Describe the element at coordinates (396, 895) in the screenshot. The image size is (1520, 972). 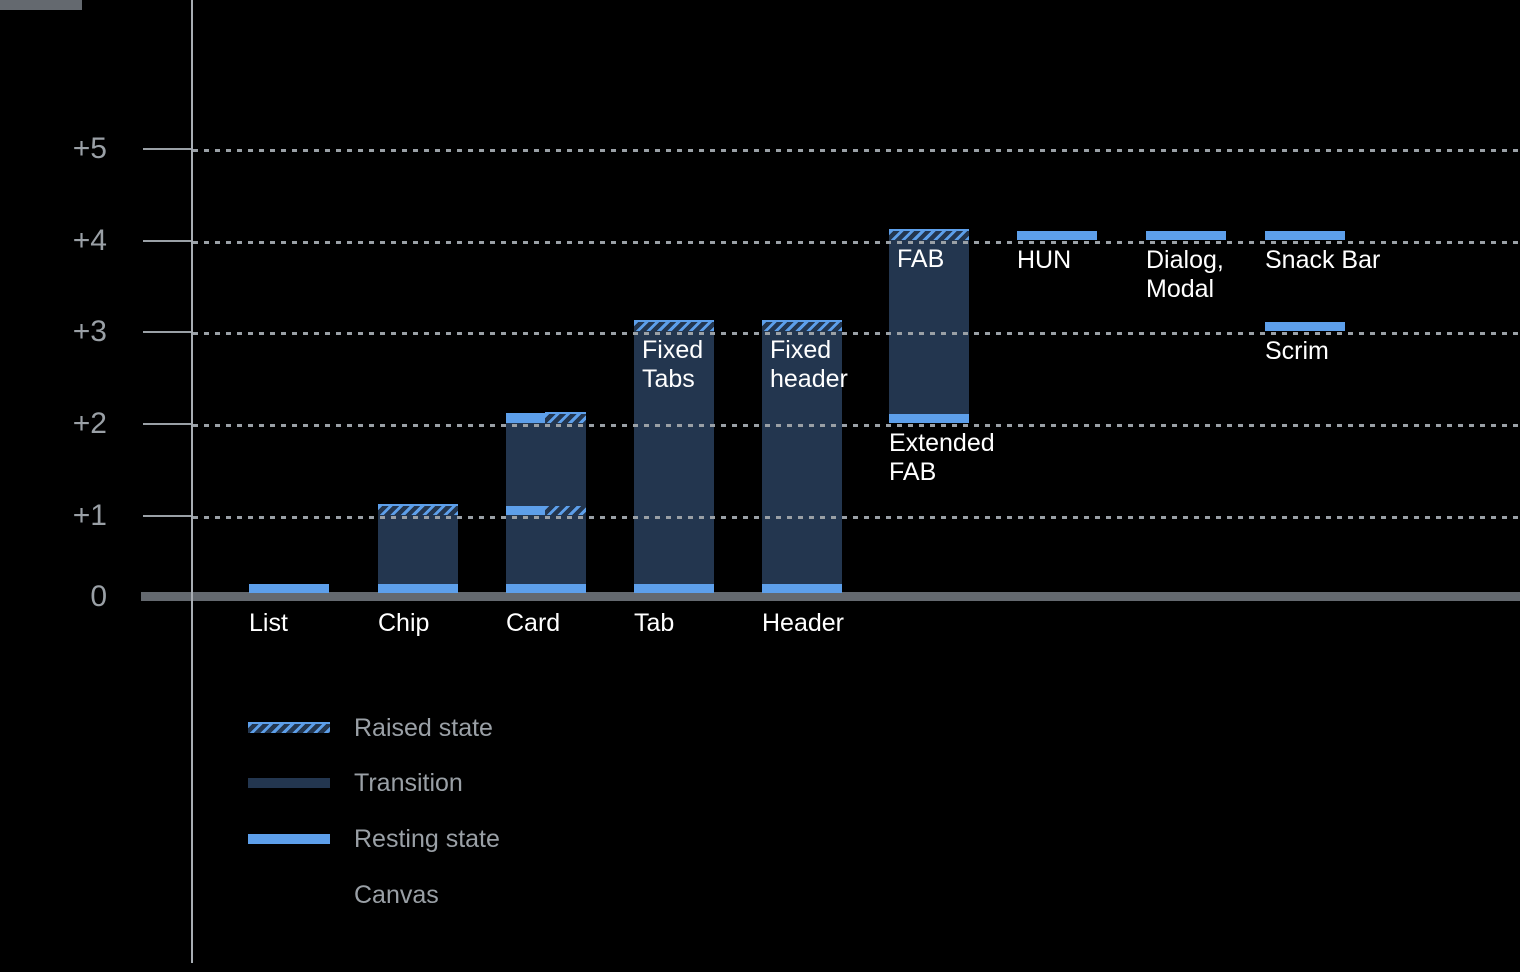
I see `legend-label: Canvas` at that location.